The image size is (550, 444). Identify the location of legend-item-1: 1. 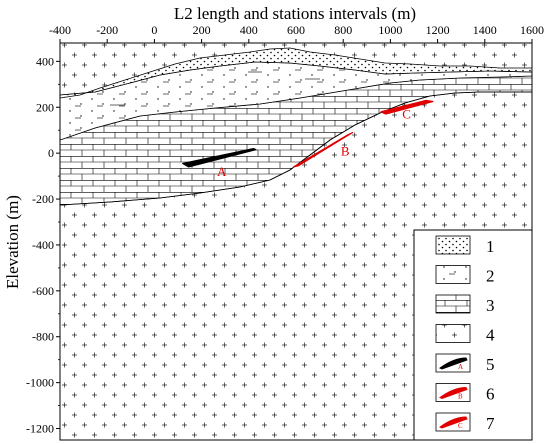
(465, 245).